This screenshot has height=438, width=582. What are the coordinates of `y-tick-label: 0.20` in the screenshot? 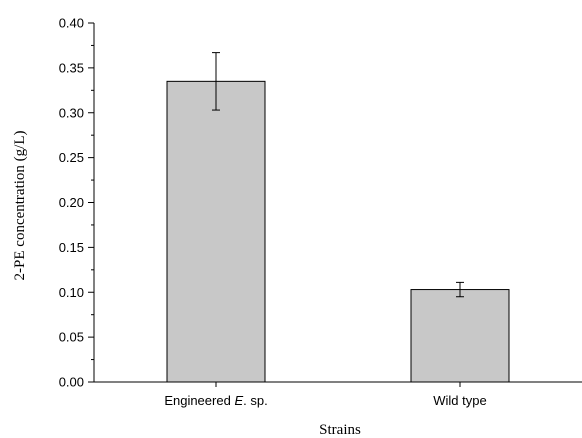 It's located at (71, 202).